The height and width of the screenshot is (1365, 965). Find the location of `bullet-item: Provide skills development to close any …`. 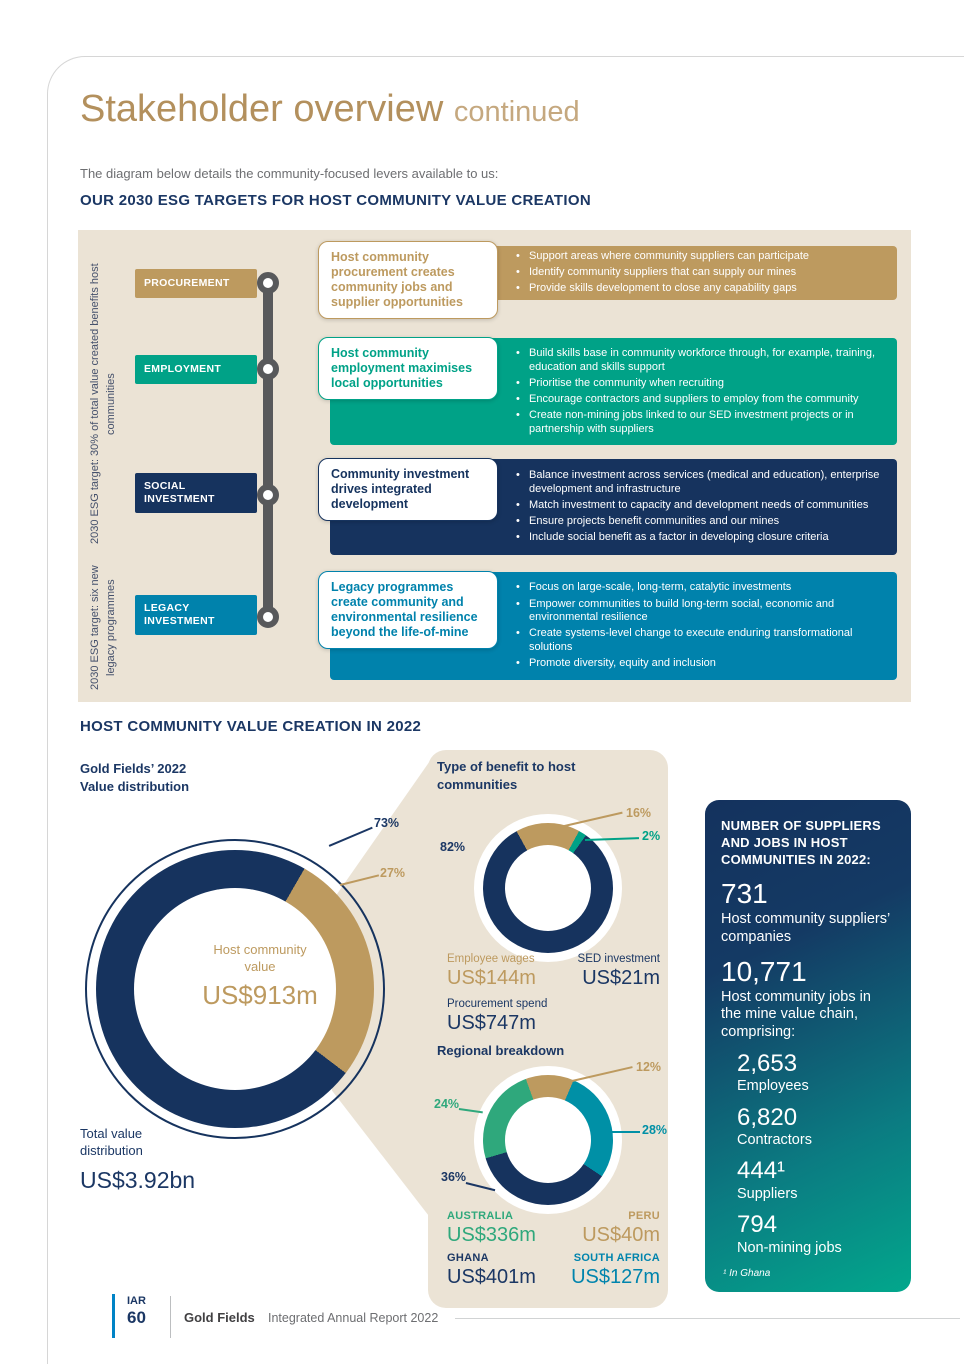

bullet-item: Provide skills development to close any … is located at coordinates (662, 289).